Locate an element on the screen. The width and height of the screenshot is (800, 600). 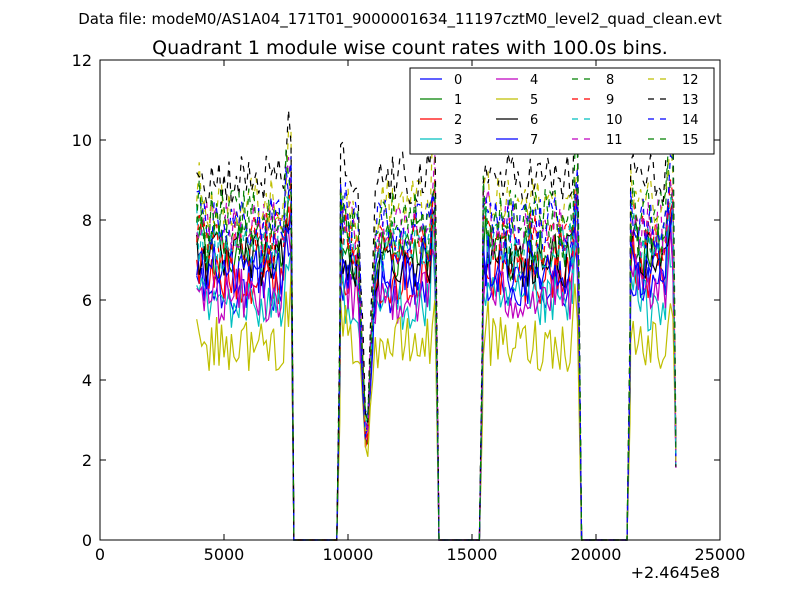
legend-label-11: 11 is located at coordinates (614, 140).